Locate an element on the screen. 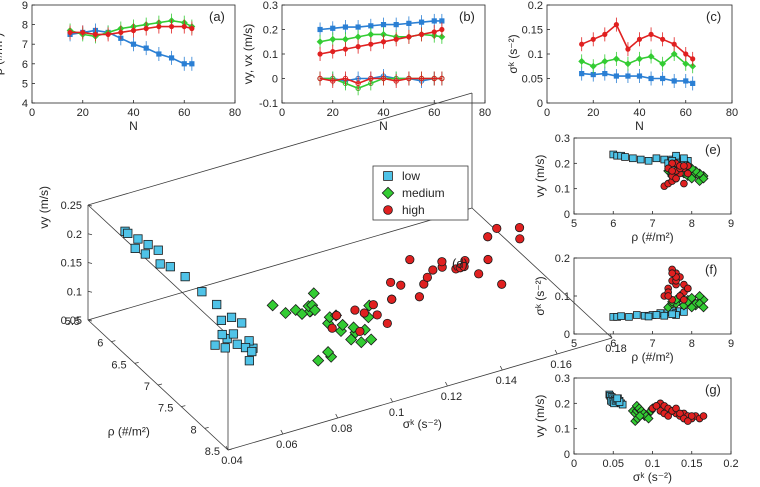 This screenshot has width=760, height=487. x-tick-label: 0.16 is located at coordinates (560, 365).